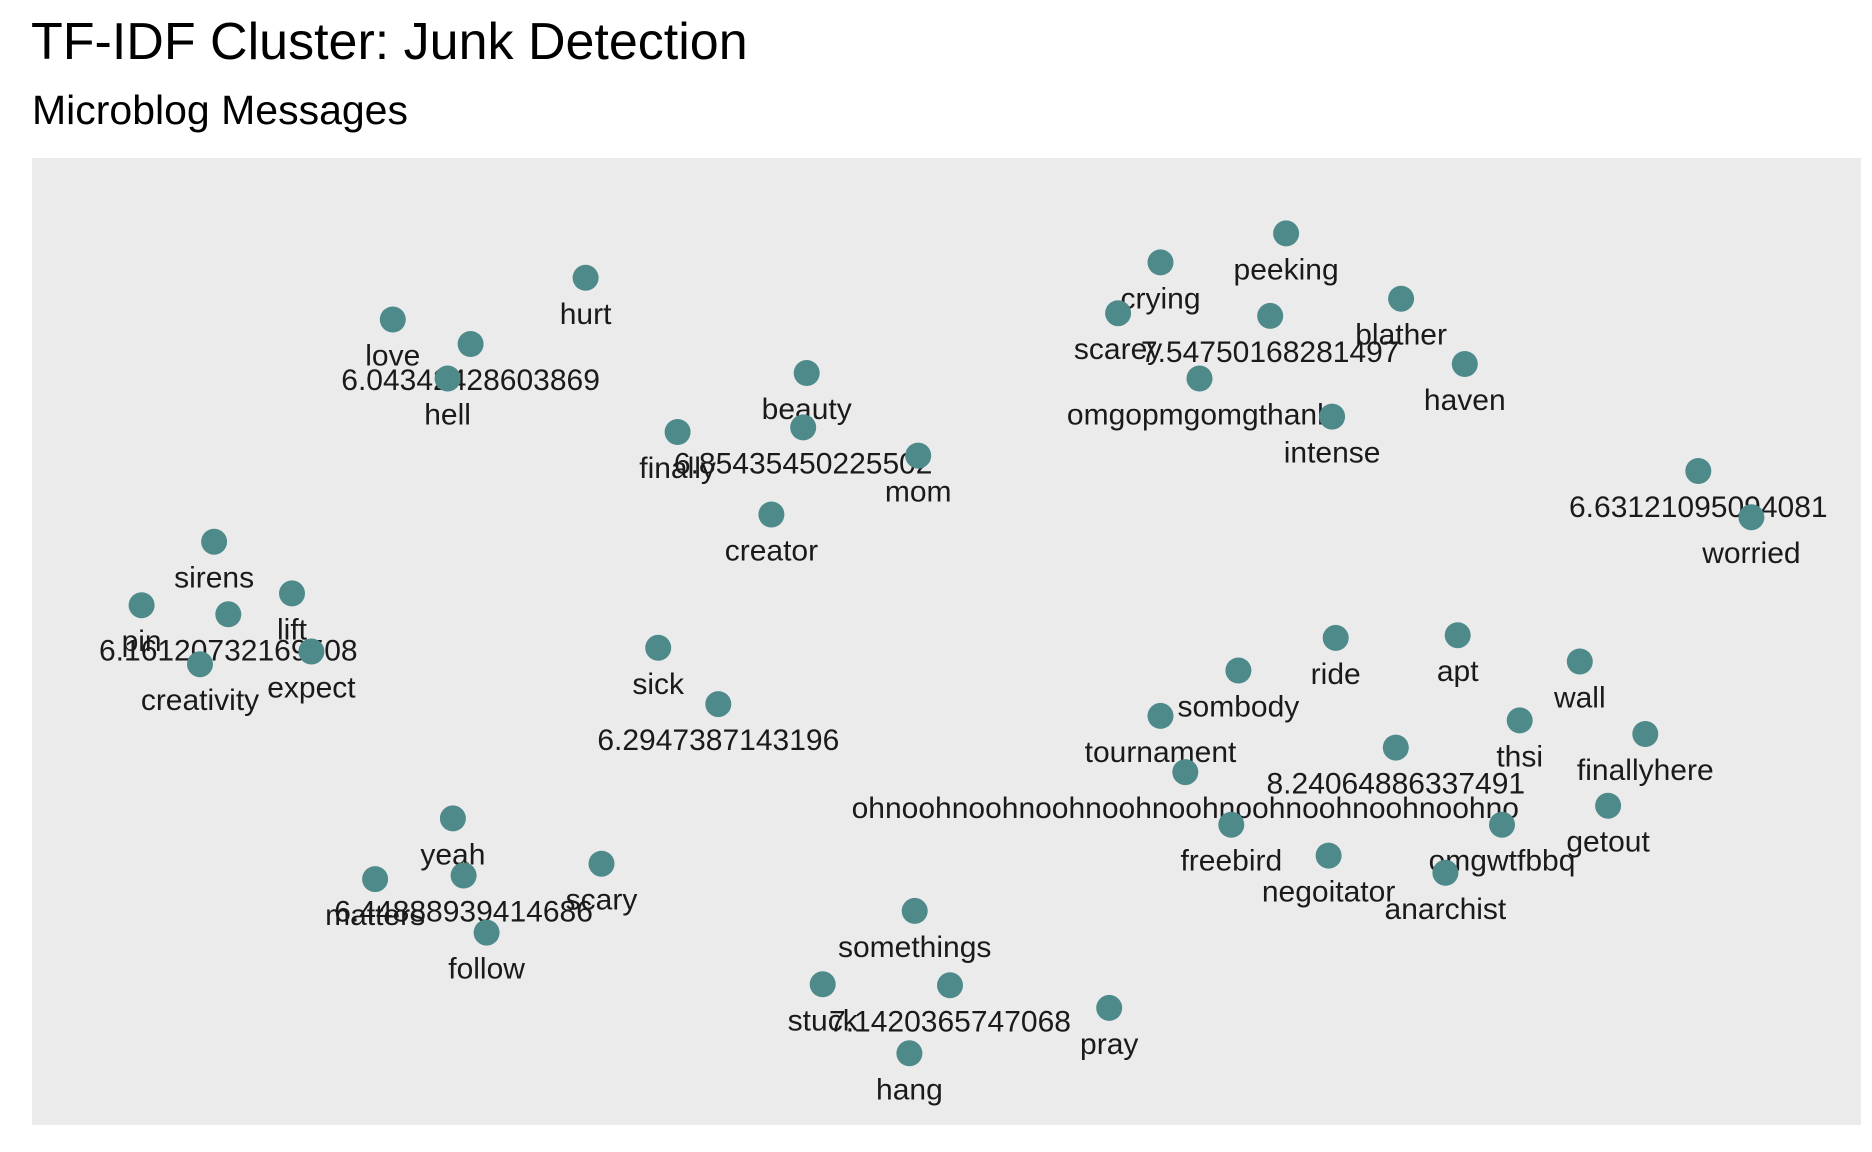 The height and width of the screenshot is (1152, 1872). What do you see at coordinates (1458, 671) in the screenshot?
I see `point-label: apt` at bounding box center [1458, 671].